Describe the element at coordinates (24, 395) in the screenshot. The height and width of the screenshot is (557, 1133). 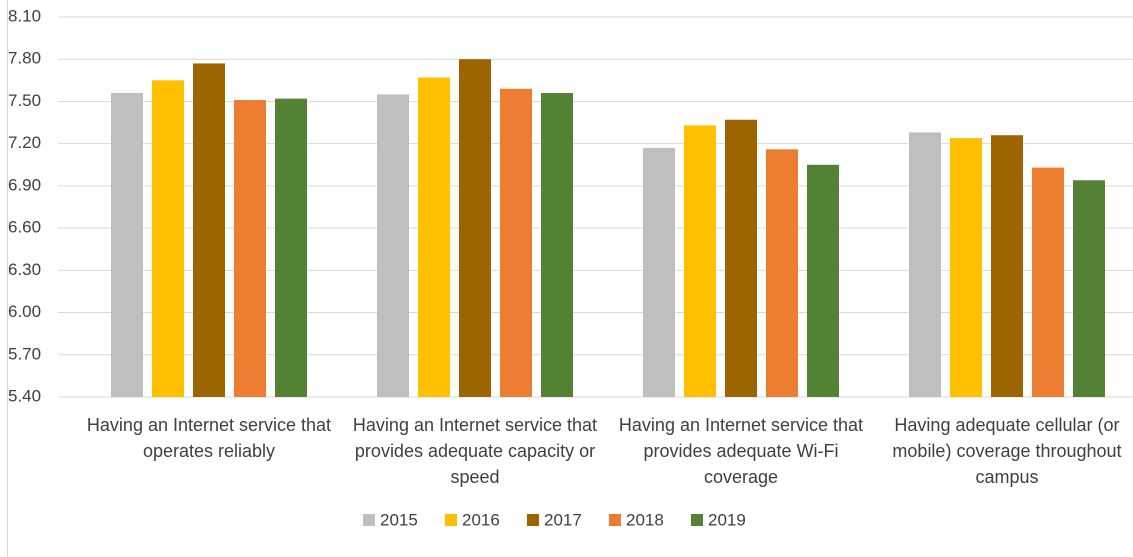
I see `y-tick-label: 5.40` at that location.